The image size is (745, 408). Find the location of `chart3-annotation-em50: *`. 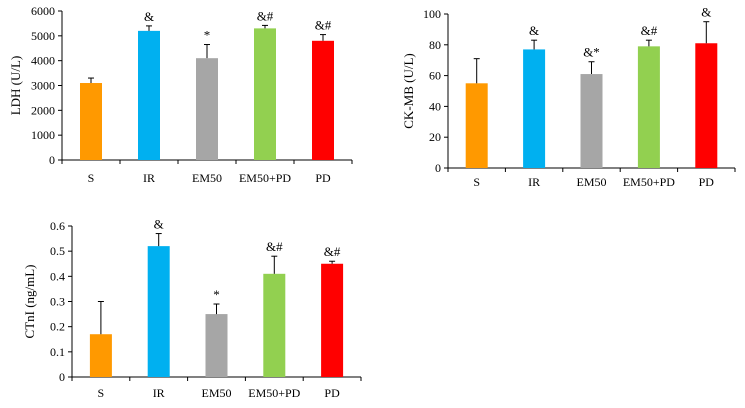

chart3-annotation-em50: * is located at coordinates (216, 294).